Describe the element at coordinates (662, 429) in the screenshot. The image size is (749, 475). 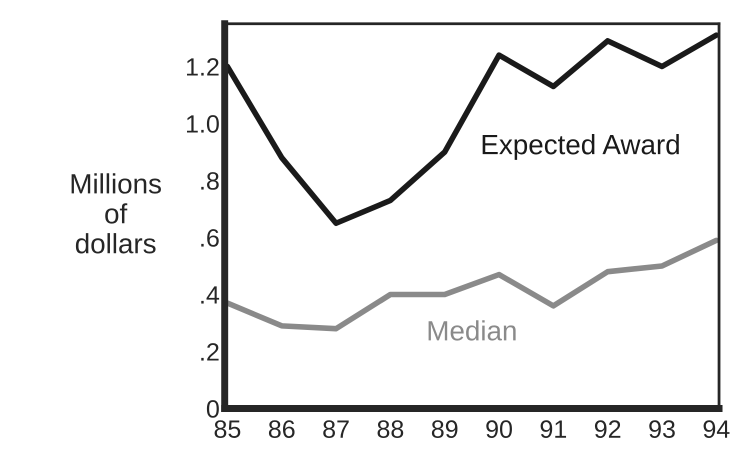
I see `x-tick-label: 93` at that location.